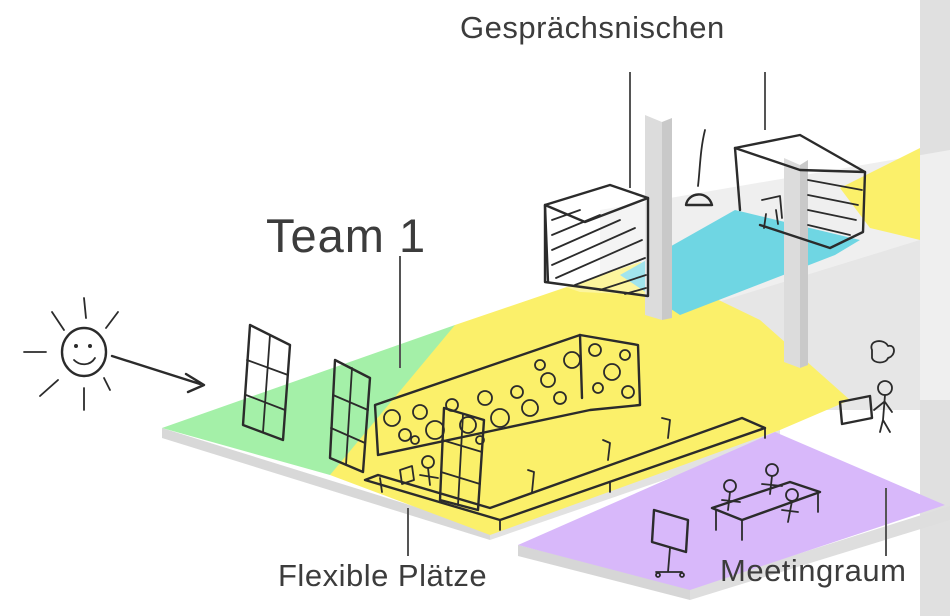 The width and height of the screenshot is (950, 616). I want to click on yellow-zone-top, so click(880, 194).